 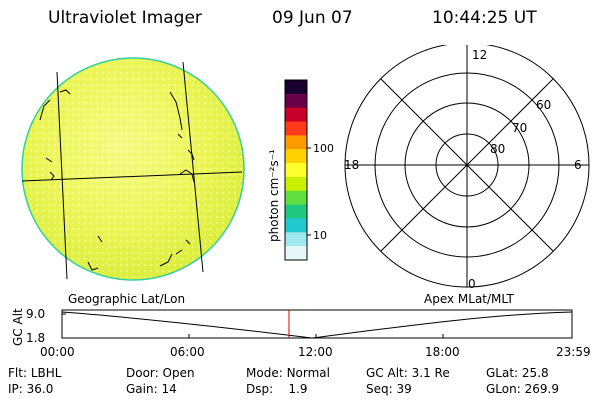 I want to click on colorbar: 100 10, so click(x=309, y=170).